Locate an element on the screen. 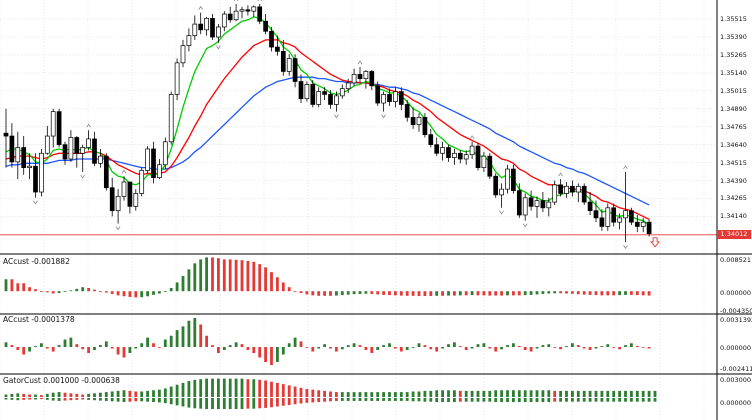 Image resolution: width=752 pixels, height=420 pixels. tick-label: 0.0031392 is located at coordinates (736, 320).